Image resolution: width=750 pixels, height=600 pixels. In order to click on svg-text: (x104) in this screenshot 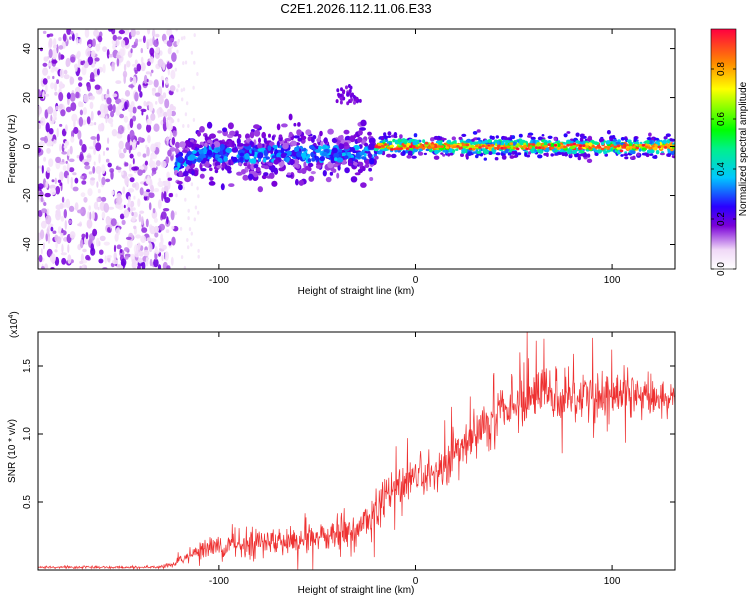, I will do `click(14, 324)`.